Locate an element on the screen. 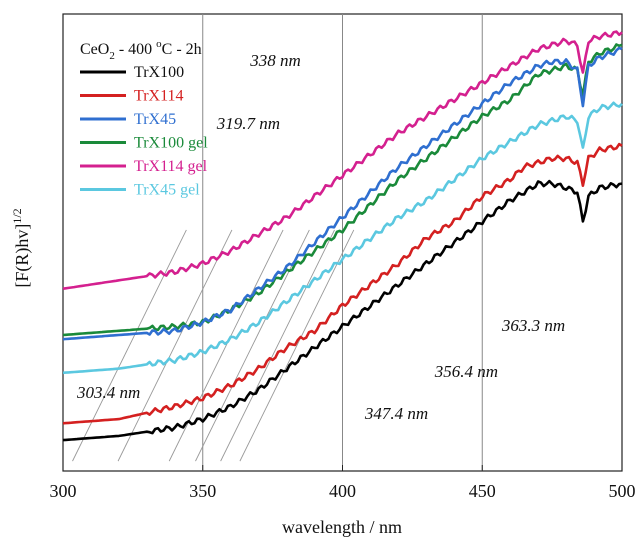 The width and height of the screenshot is (638, 543). y-axis-title: [F(R)hv]1/2 is located at coordinates (21, 247).